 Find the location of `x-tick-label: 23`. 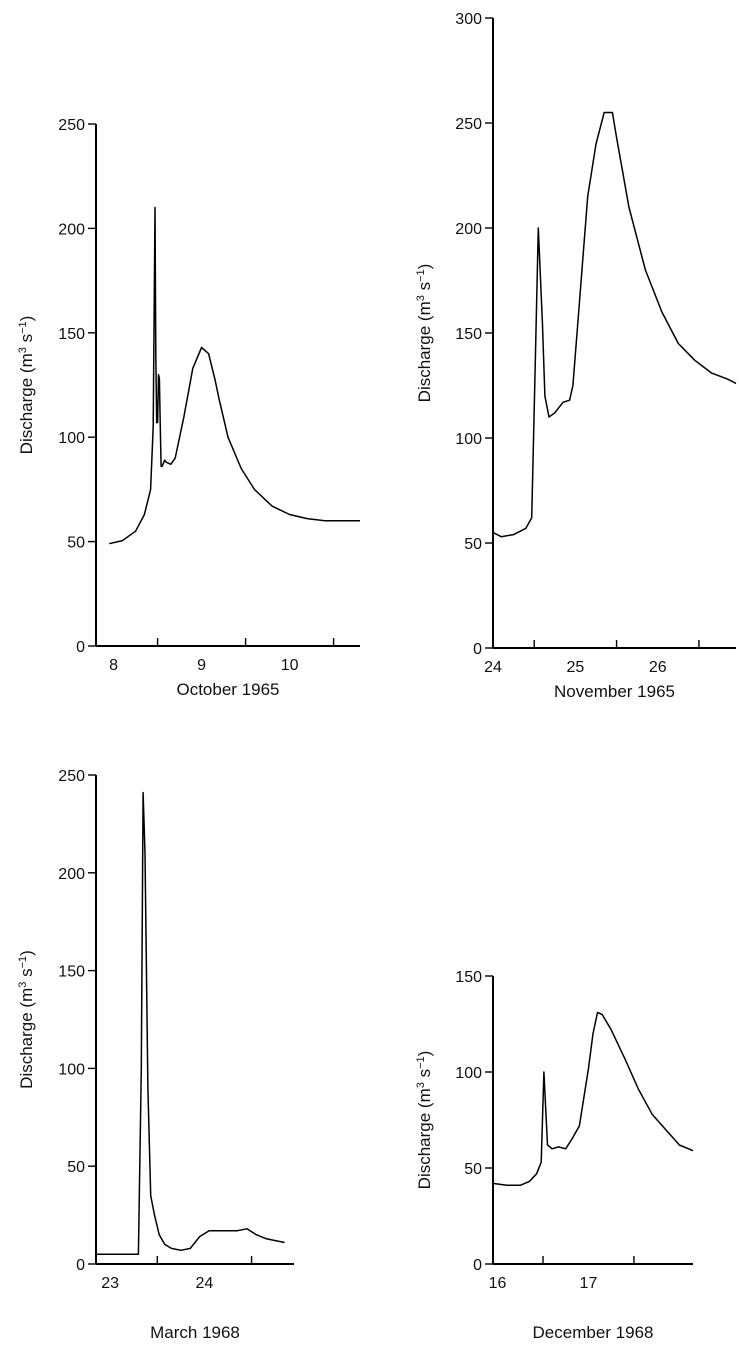

x-tick-label: 23 is located at coordinates (110, 1283).